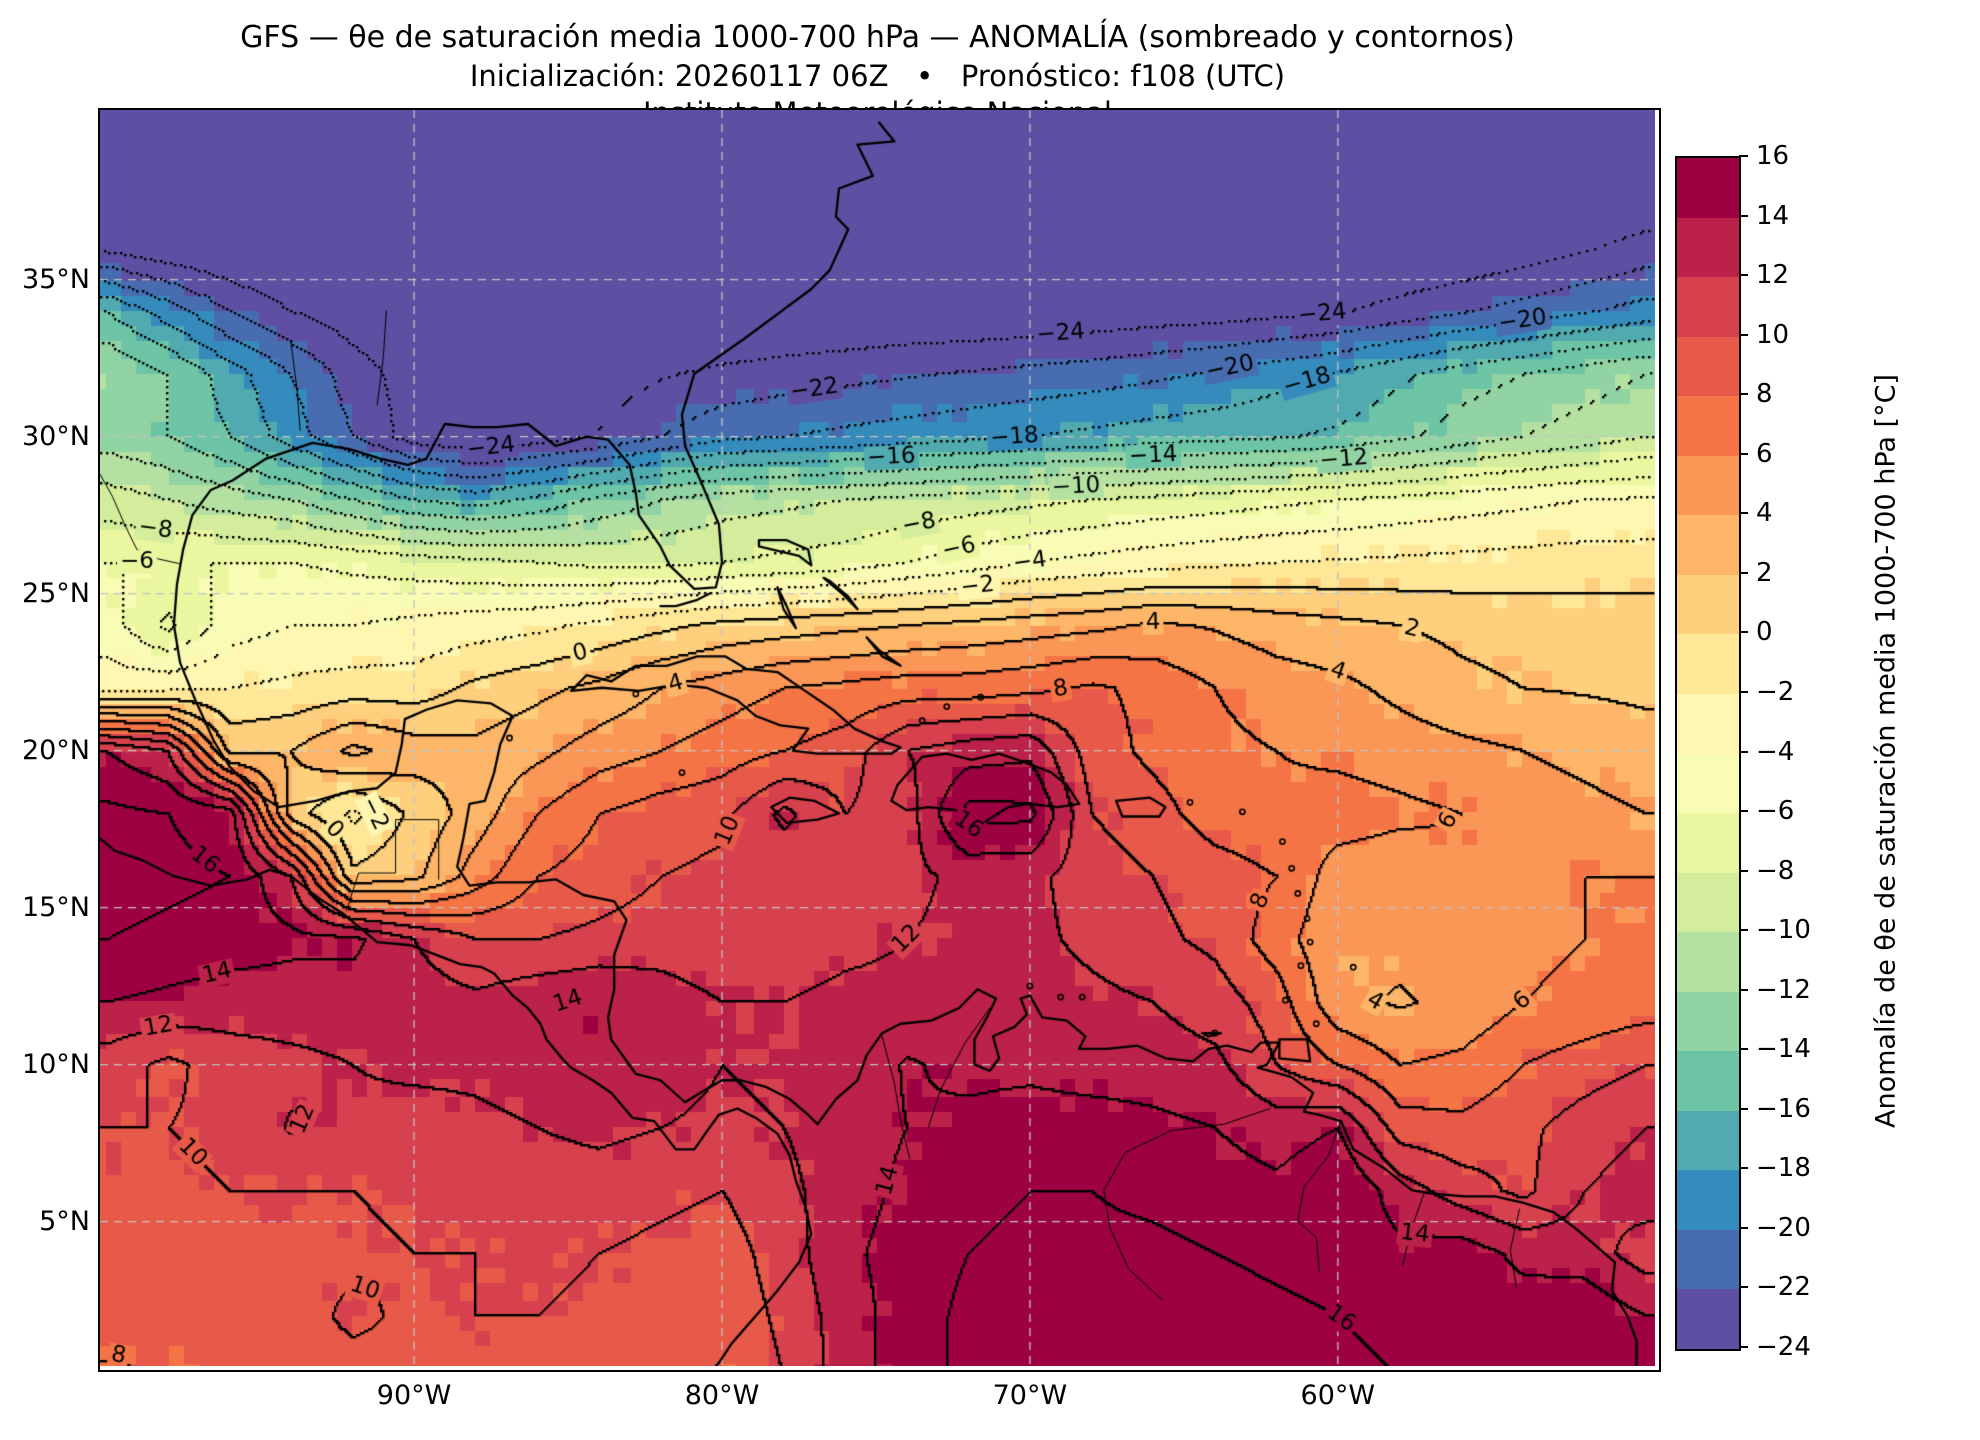  I want to click on colorbar-tick-label: −10, so click(1783, 930).